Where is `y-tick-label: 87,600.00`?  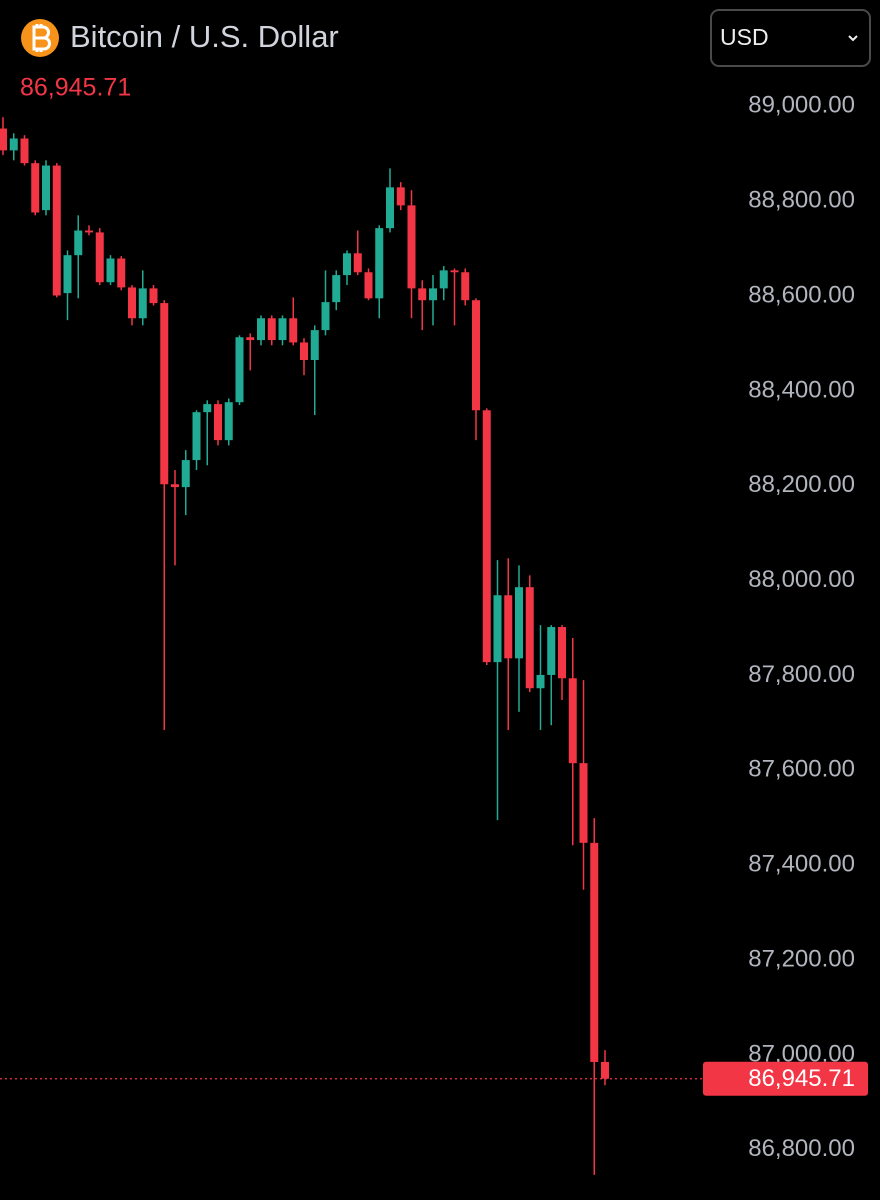
y-tick-label: 87,600.00 is located at coordinates (801, 769).